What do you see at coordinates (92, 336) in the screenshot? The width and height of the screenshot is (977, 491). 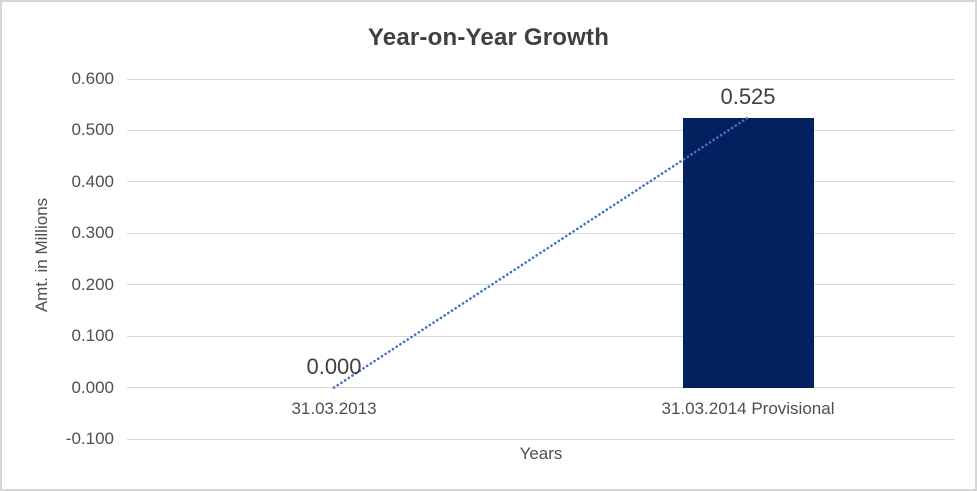 I see `y-tick-label: 0.100` at bounding box center [92, 336].